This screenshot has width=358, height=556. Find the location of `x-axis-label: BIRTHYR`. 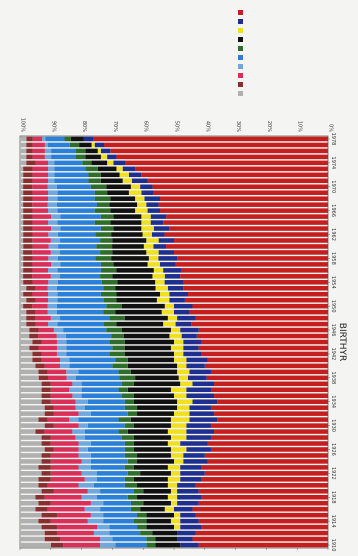

x-axis-label: BIRTHYR is located at coordinates (342, 342).